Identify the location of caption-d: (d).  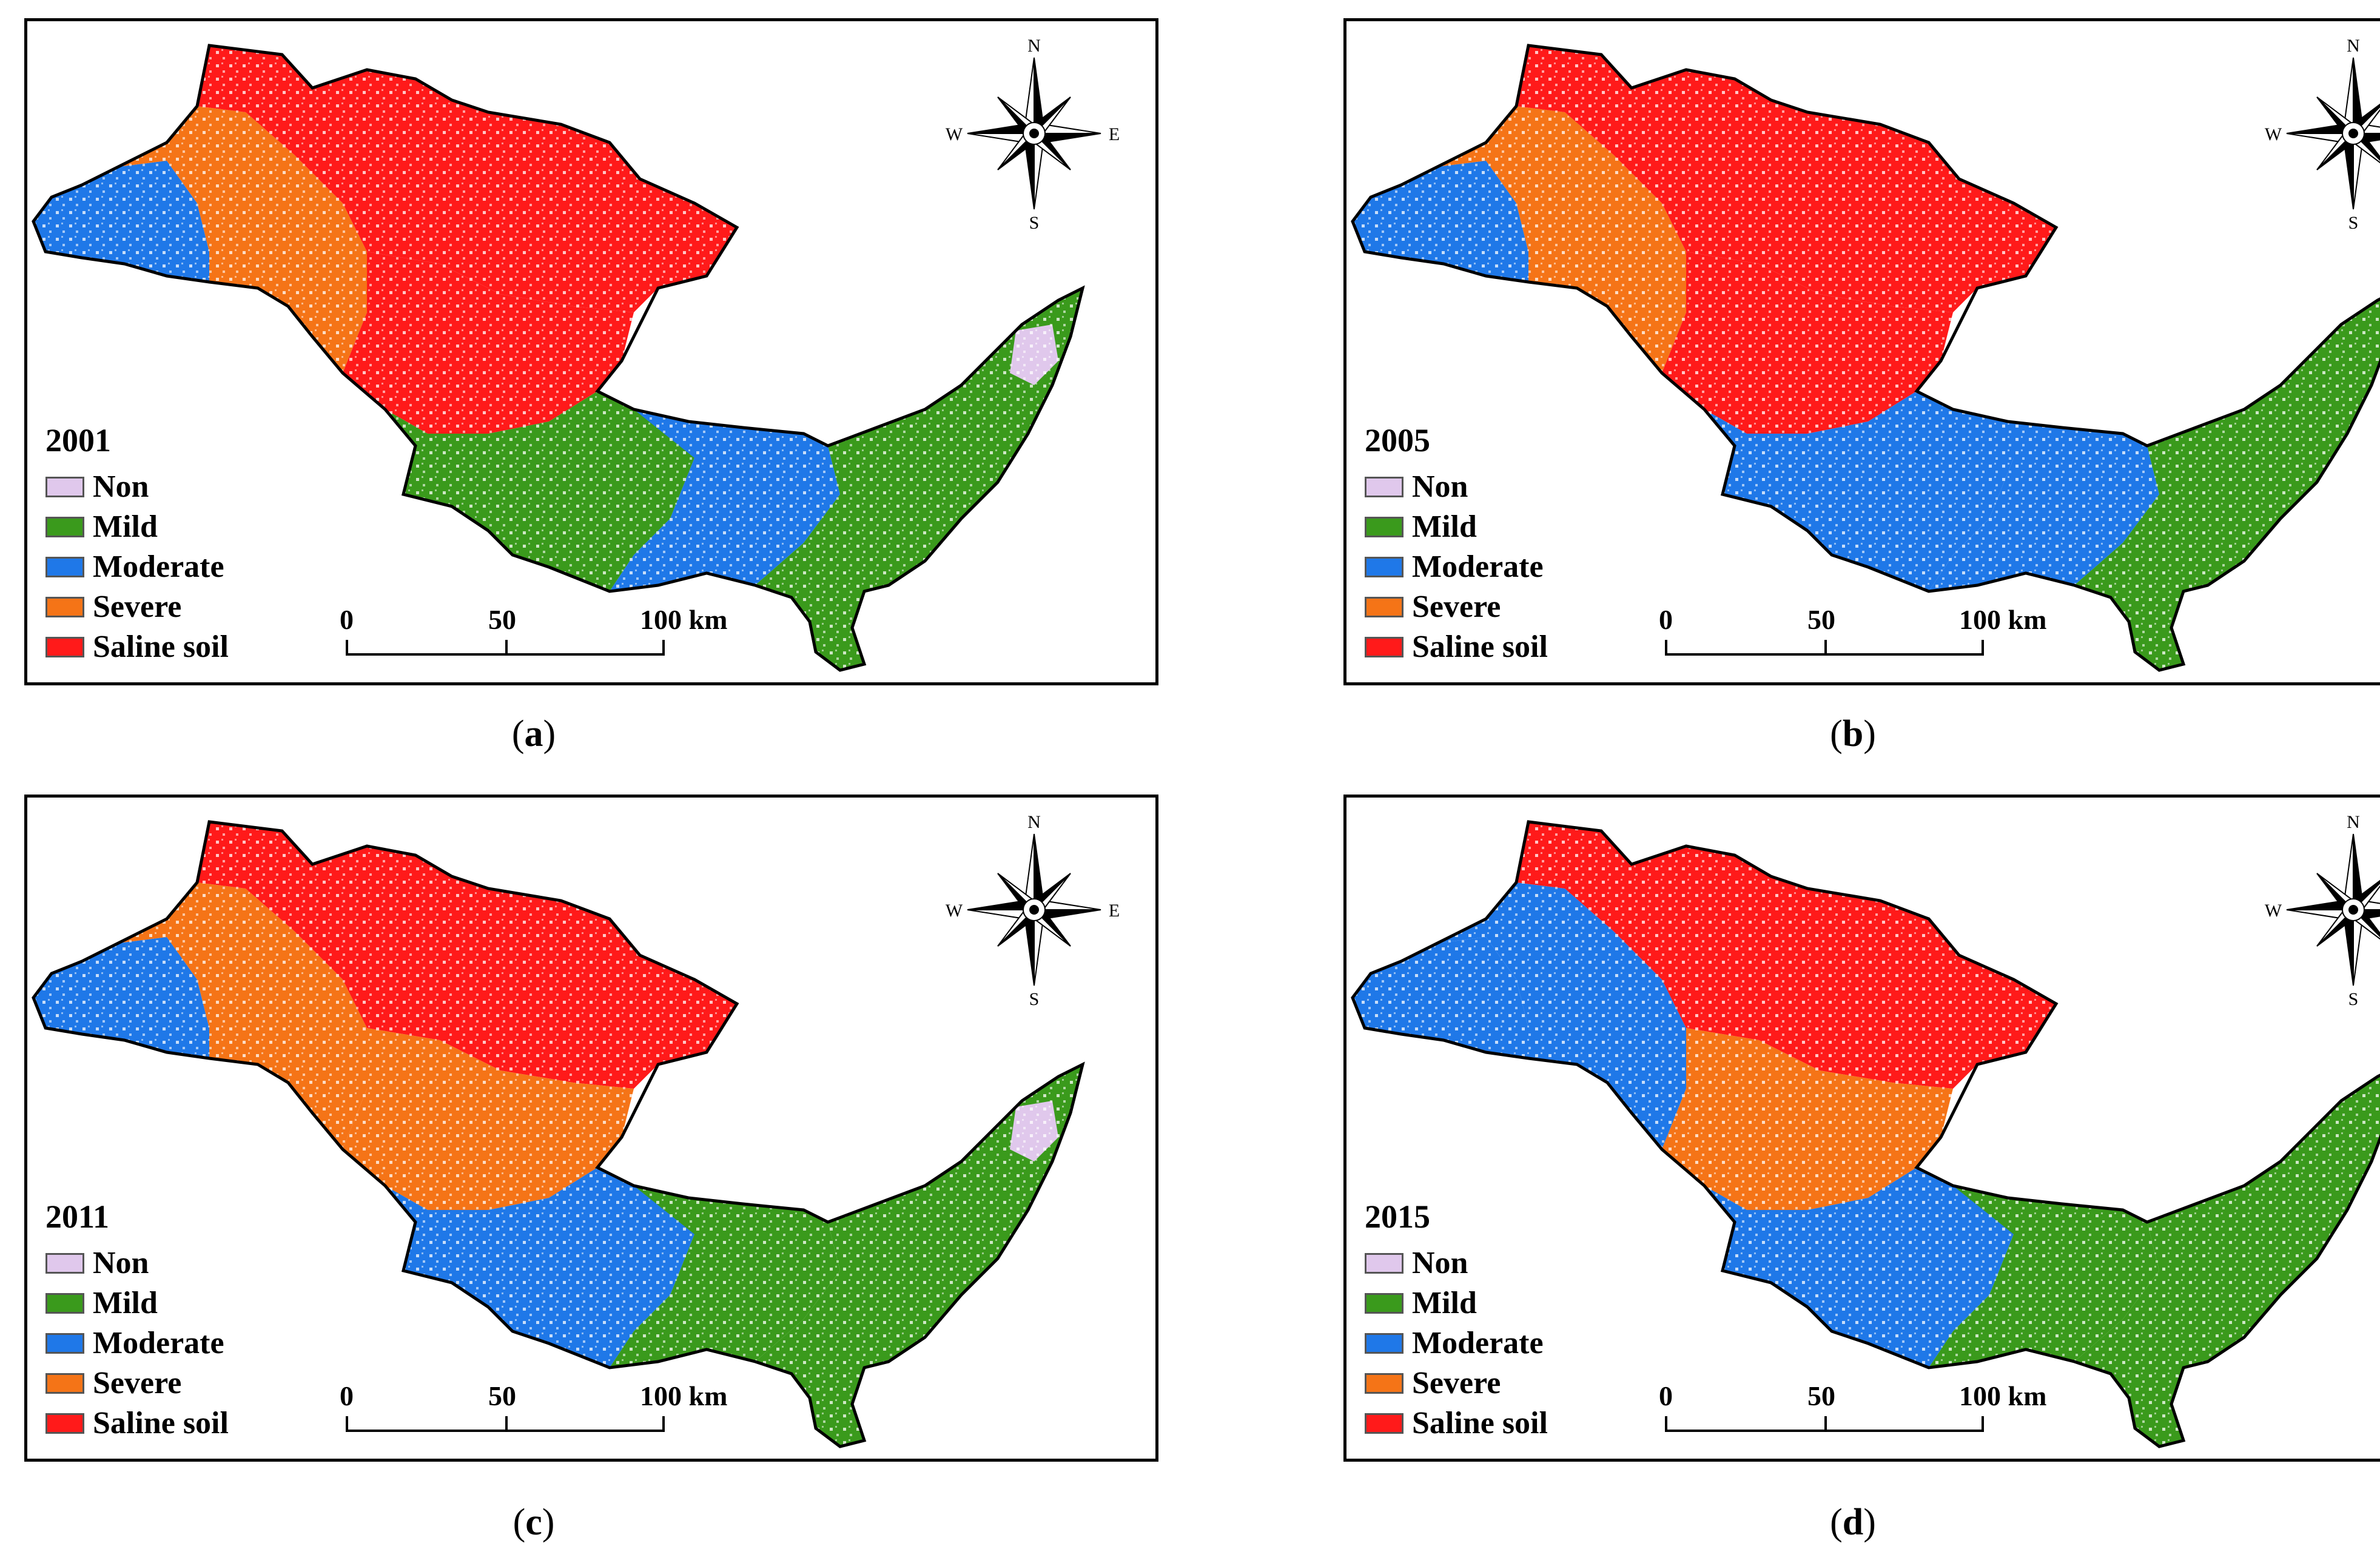
(1853, 1522).